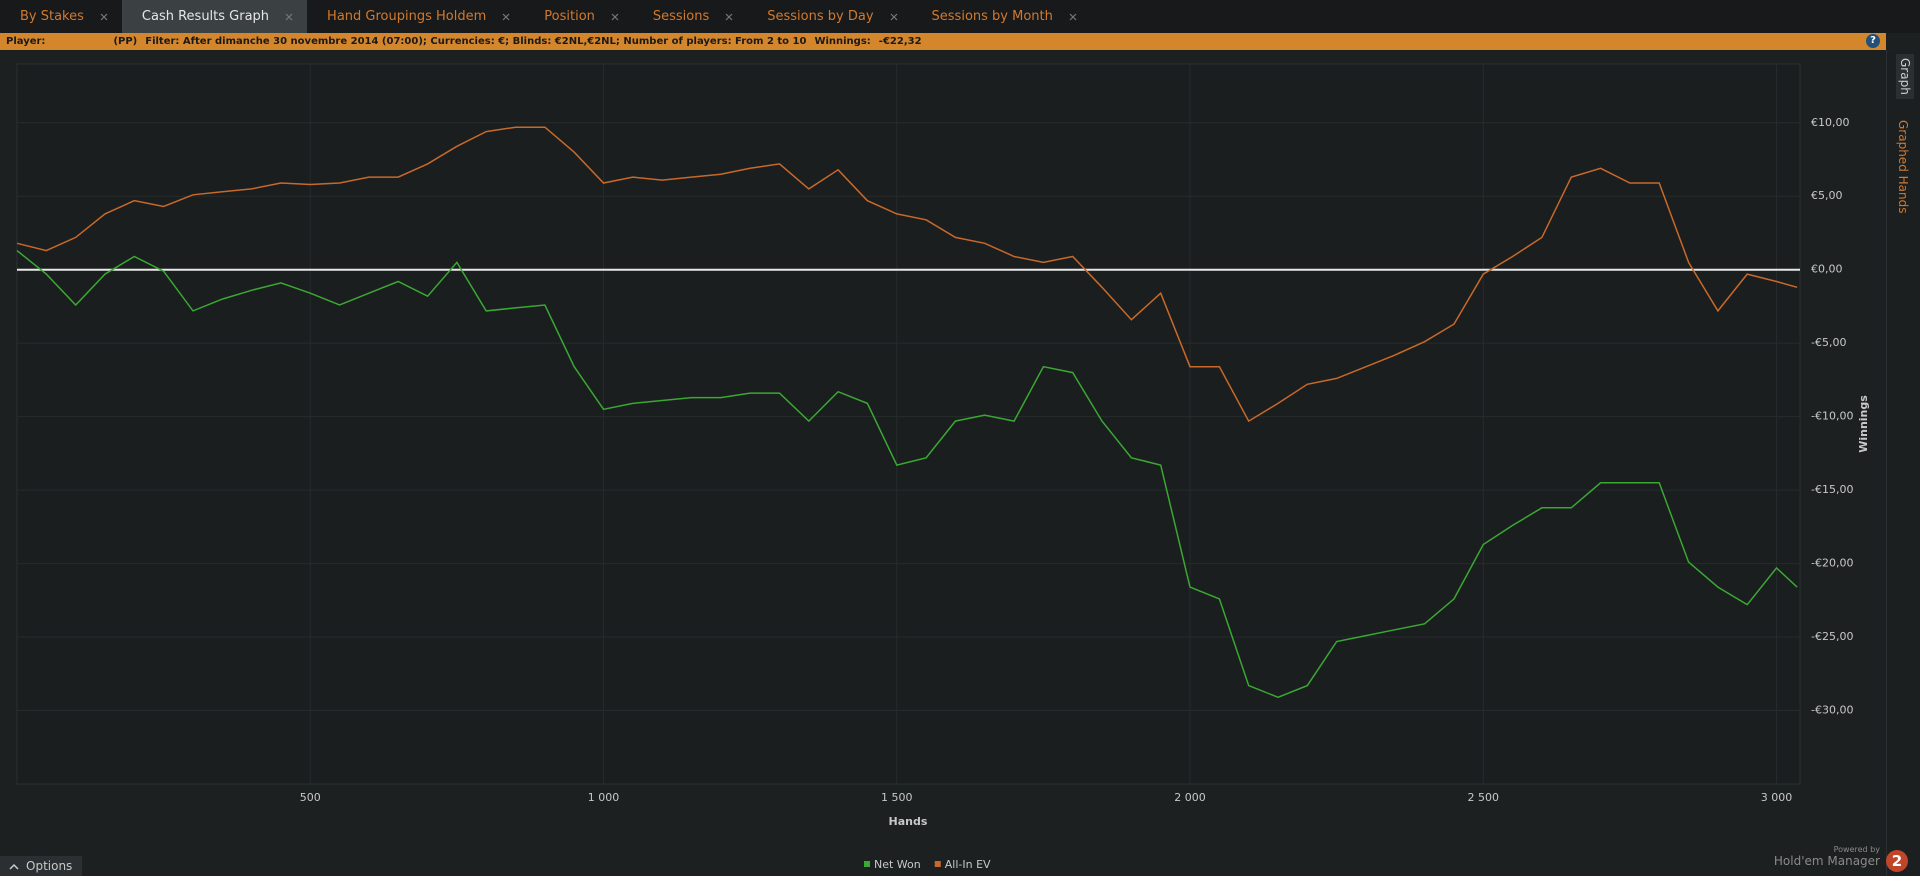 The image size is (1920, 876). I want to click on legend-label: All-In EV, so click(968, 864).